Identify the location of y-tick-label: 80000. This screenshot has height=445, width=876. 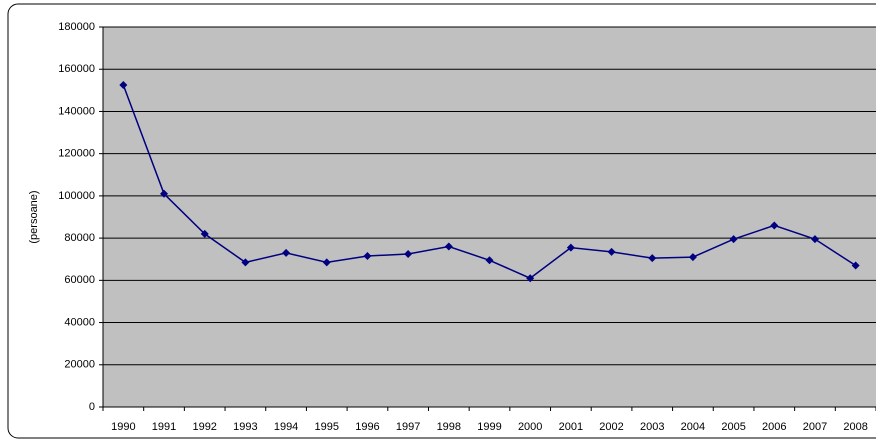
(79, 238).